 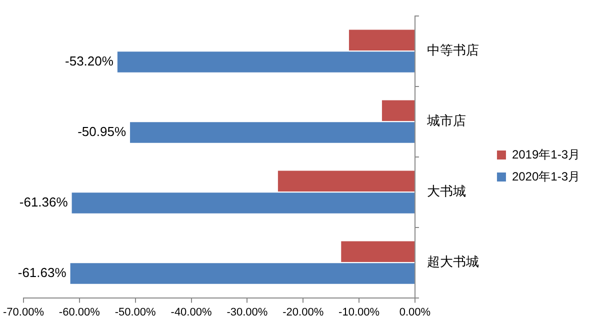 I want to click on legend-label: 2020年1-3月, so click(x=546, y=176).